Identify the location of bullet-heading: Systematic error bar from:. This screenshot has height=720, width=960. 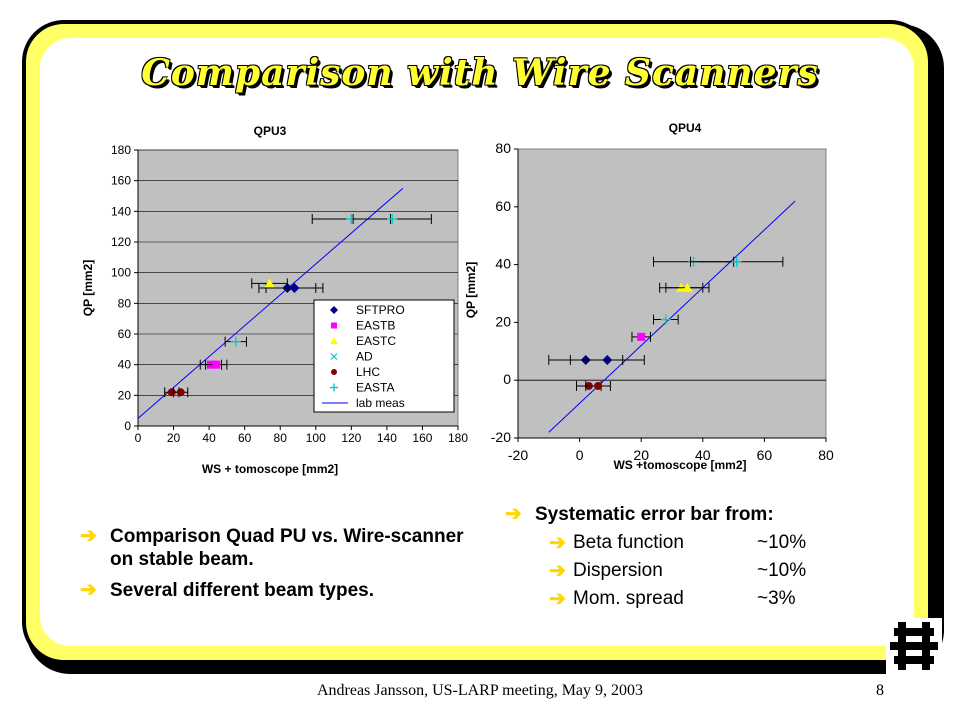
(654, 514).